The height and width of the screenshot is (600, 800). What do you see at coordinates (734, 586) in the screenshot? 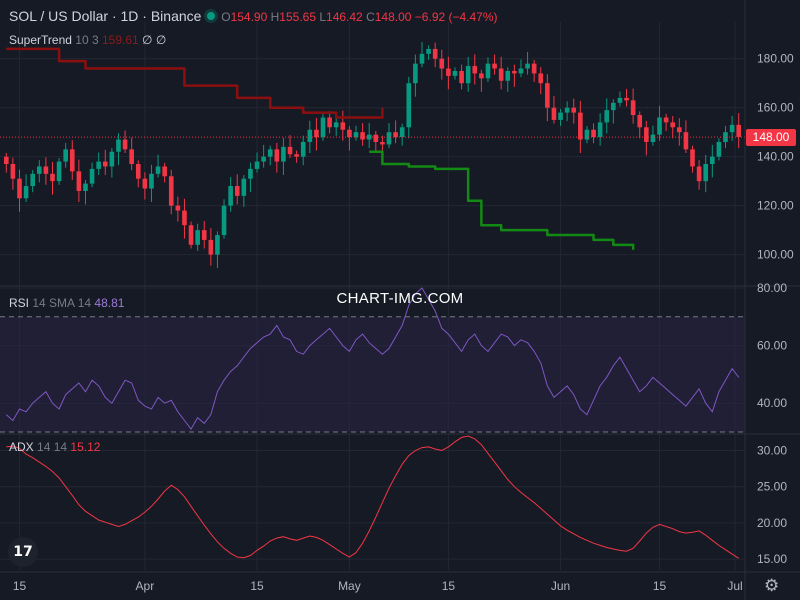
I see `x-tick-label: Jul` at bounding box center [734, 586].